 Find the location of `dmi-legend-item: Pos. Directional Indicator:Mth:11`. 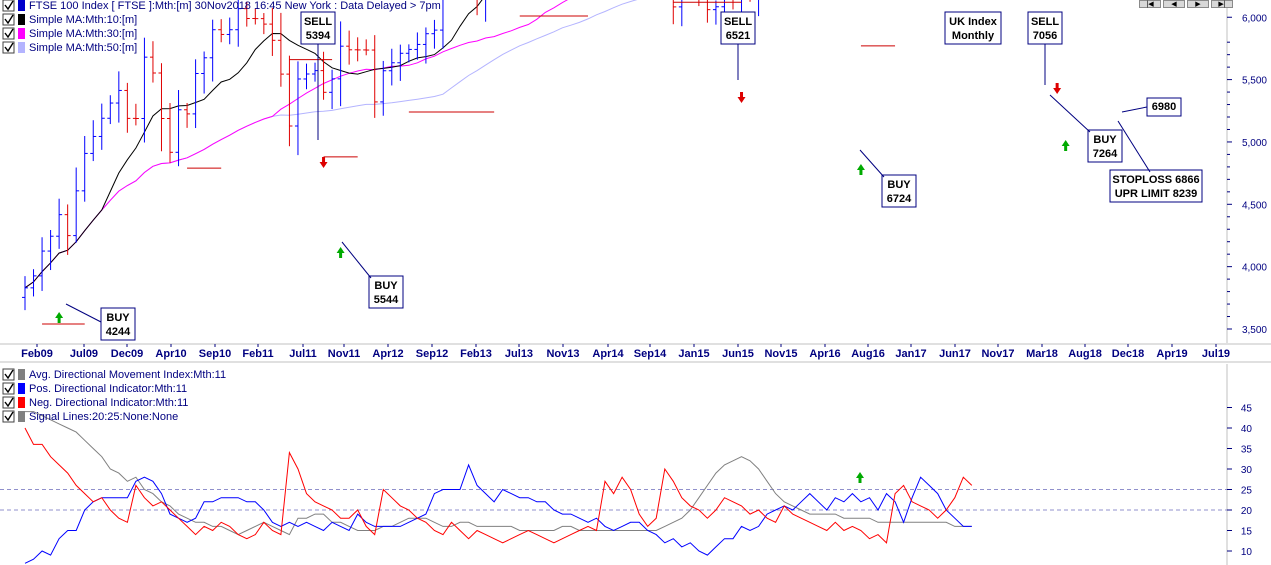

dmi-legend-item: Pos. Directional Indicator:Mth:11 is located at coordinates (94, 388).